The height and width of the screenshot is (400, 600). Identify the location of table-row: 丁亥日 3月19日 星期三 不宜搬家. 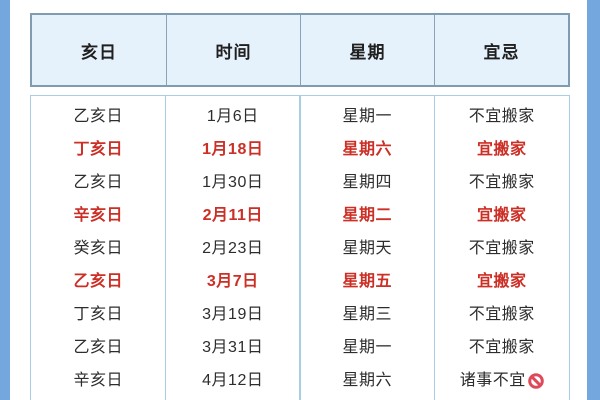
(300, 314).